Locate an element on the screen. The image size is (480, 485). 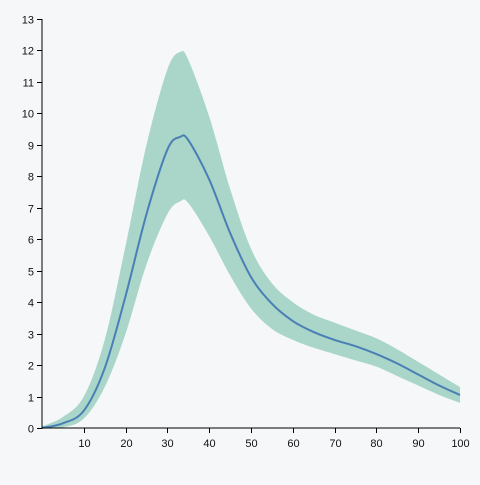
y-tick-label: 12 is located at coordinates (28, 52).